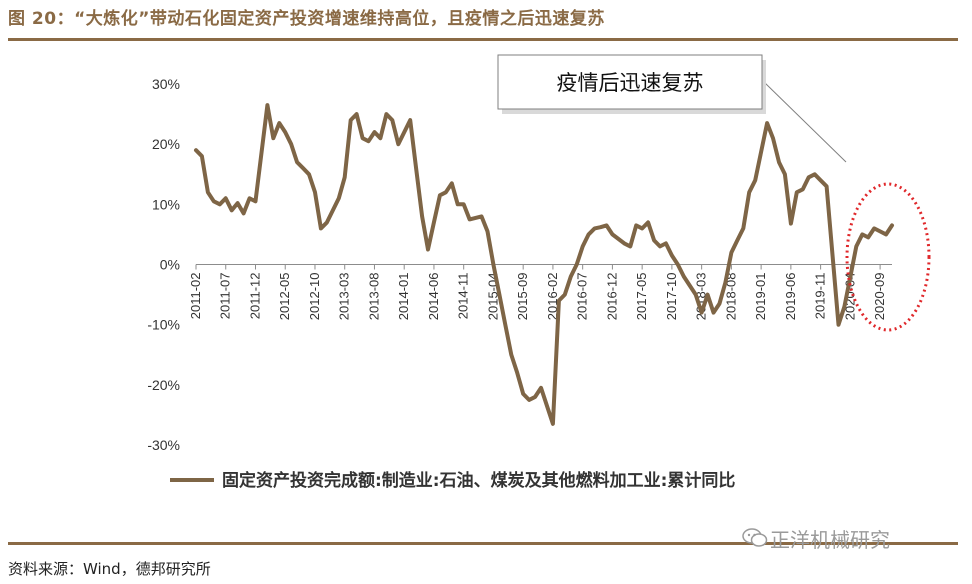 This screenshot has width=972, height=584. What do you see at coordinates (790, 297) in the screenshot?
I see `x-tick-label: 2019-06` at bounding box center [790, 297].